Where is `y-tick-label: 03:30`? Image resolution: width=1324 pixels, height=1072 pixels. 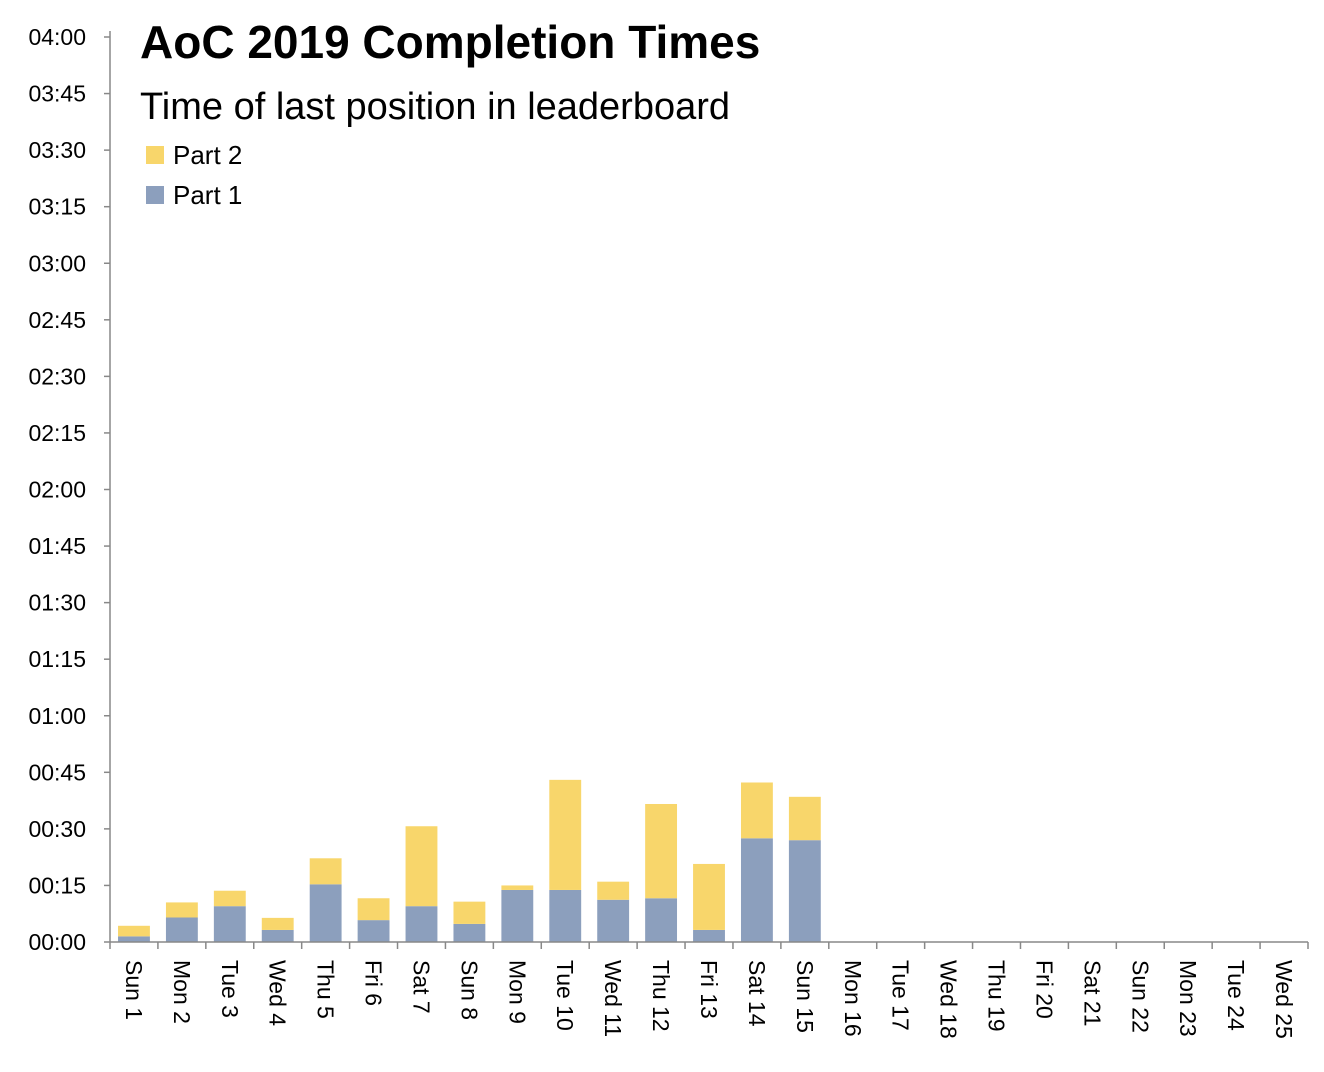 y-tick-label: 03:30 is located at coordinates (57, 150).